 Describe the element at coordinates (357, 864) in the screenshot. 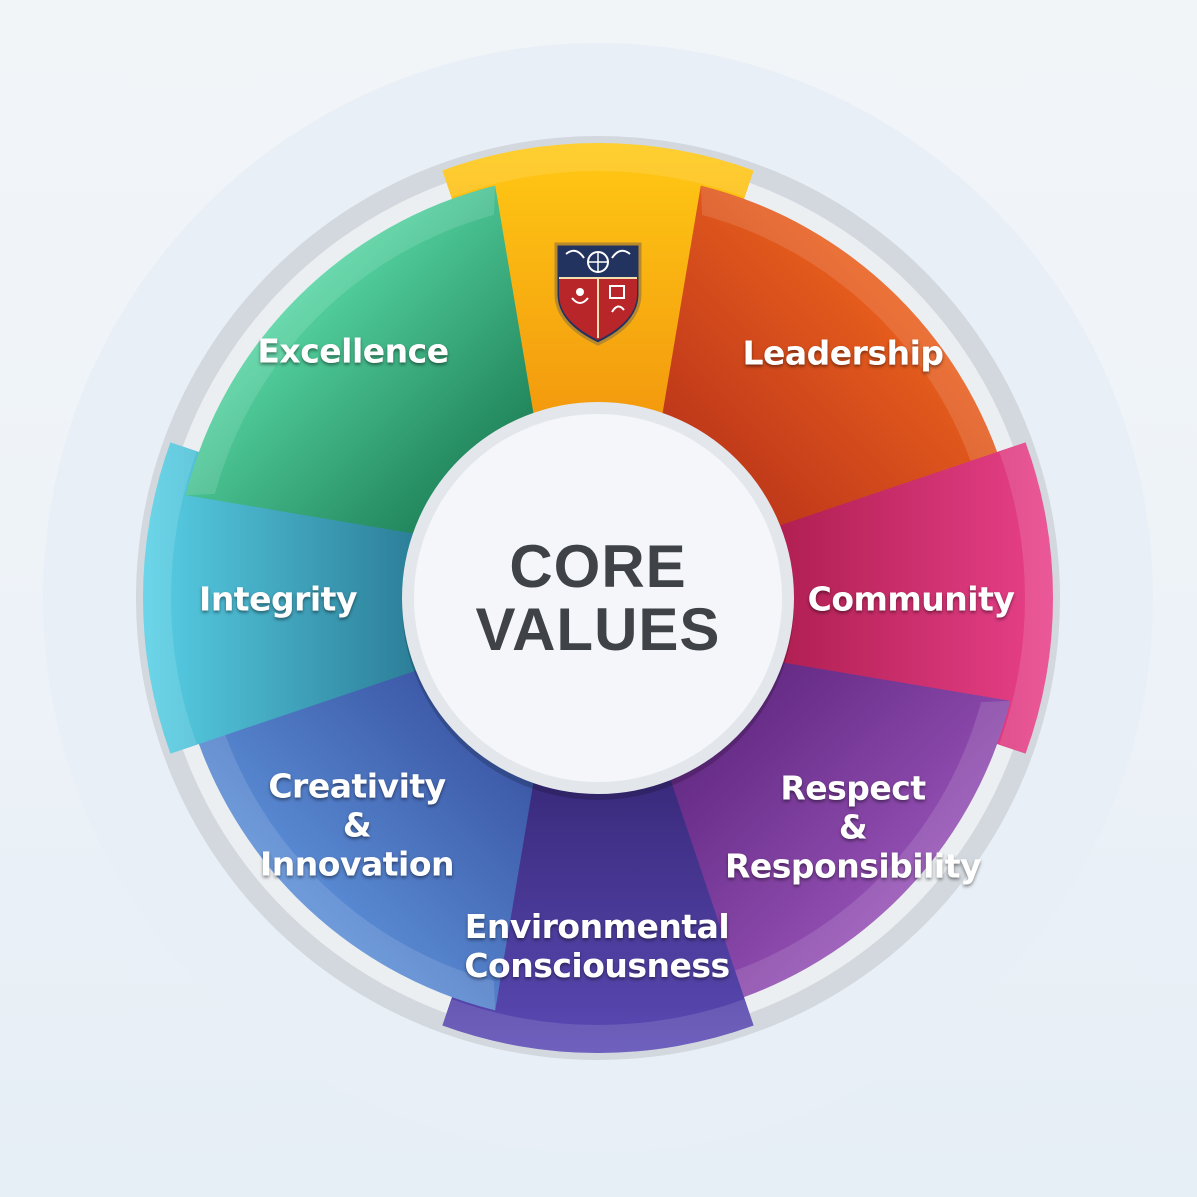

I see `value-label-line: Innovation` at that location.